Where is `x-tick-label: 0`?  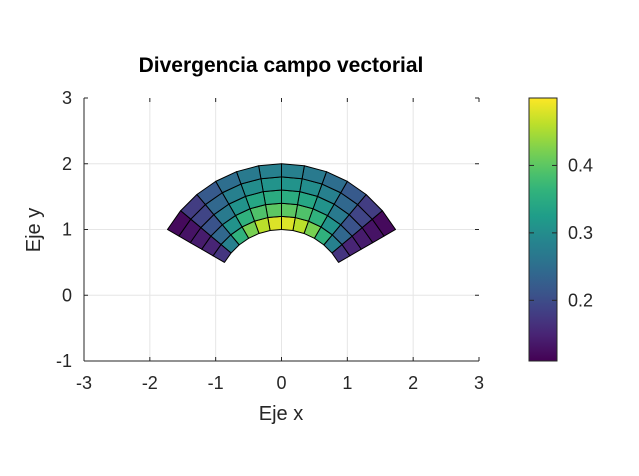 x-tick-label: 0 is located at coordinates (281, 383).